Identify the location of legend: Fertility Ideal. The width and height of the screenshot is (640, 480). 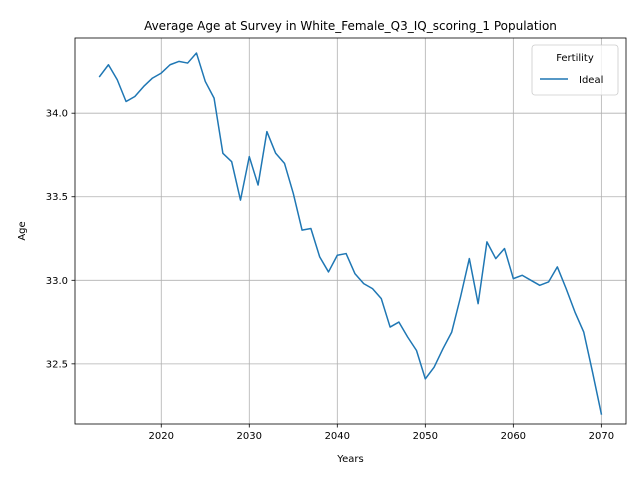
(575, 70).